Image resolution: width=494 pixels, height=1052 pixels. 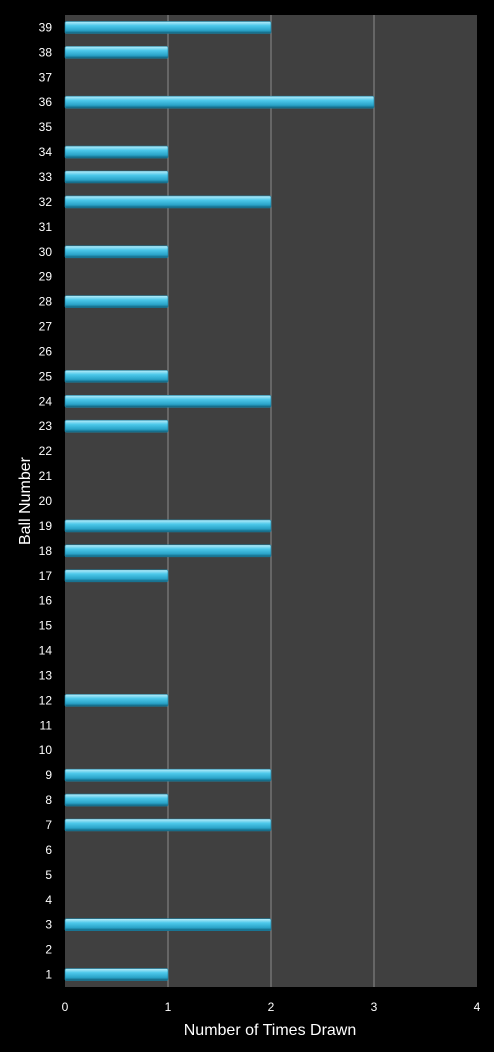 I want to click on y-tick-label: 8, so click(x=48, y=800).